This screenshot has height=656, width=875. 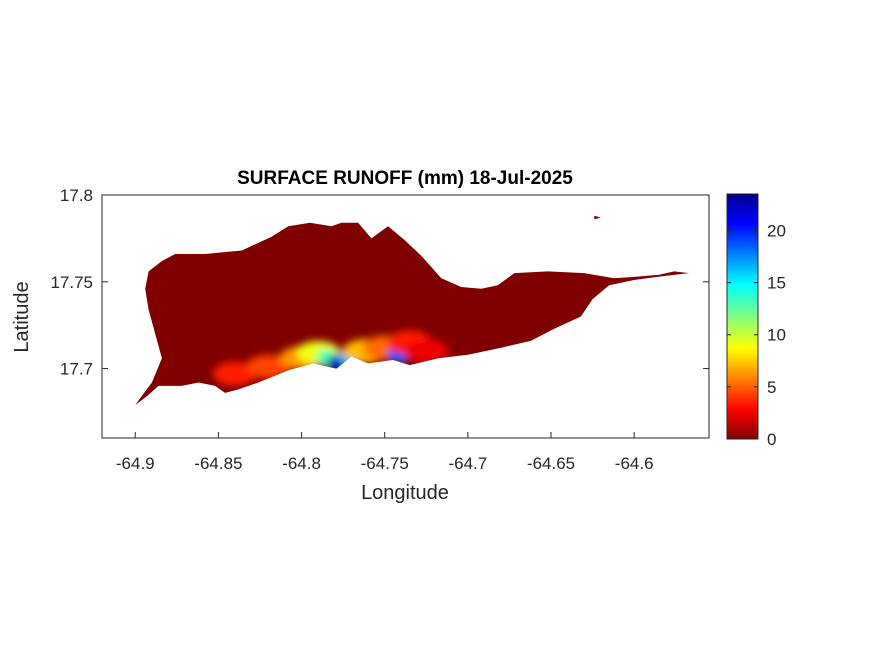 I want to click on x-tick-label: -64.9, so click(x=135, y=463).